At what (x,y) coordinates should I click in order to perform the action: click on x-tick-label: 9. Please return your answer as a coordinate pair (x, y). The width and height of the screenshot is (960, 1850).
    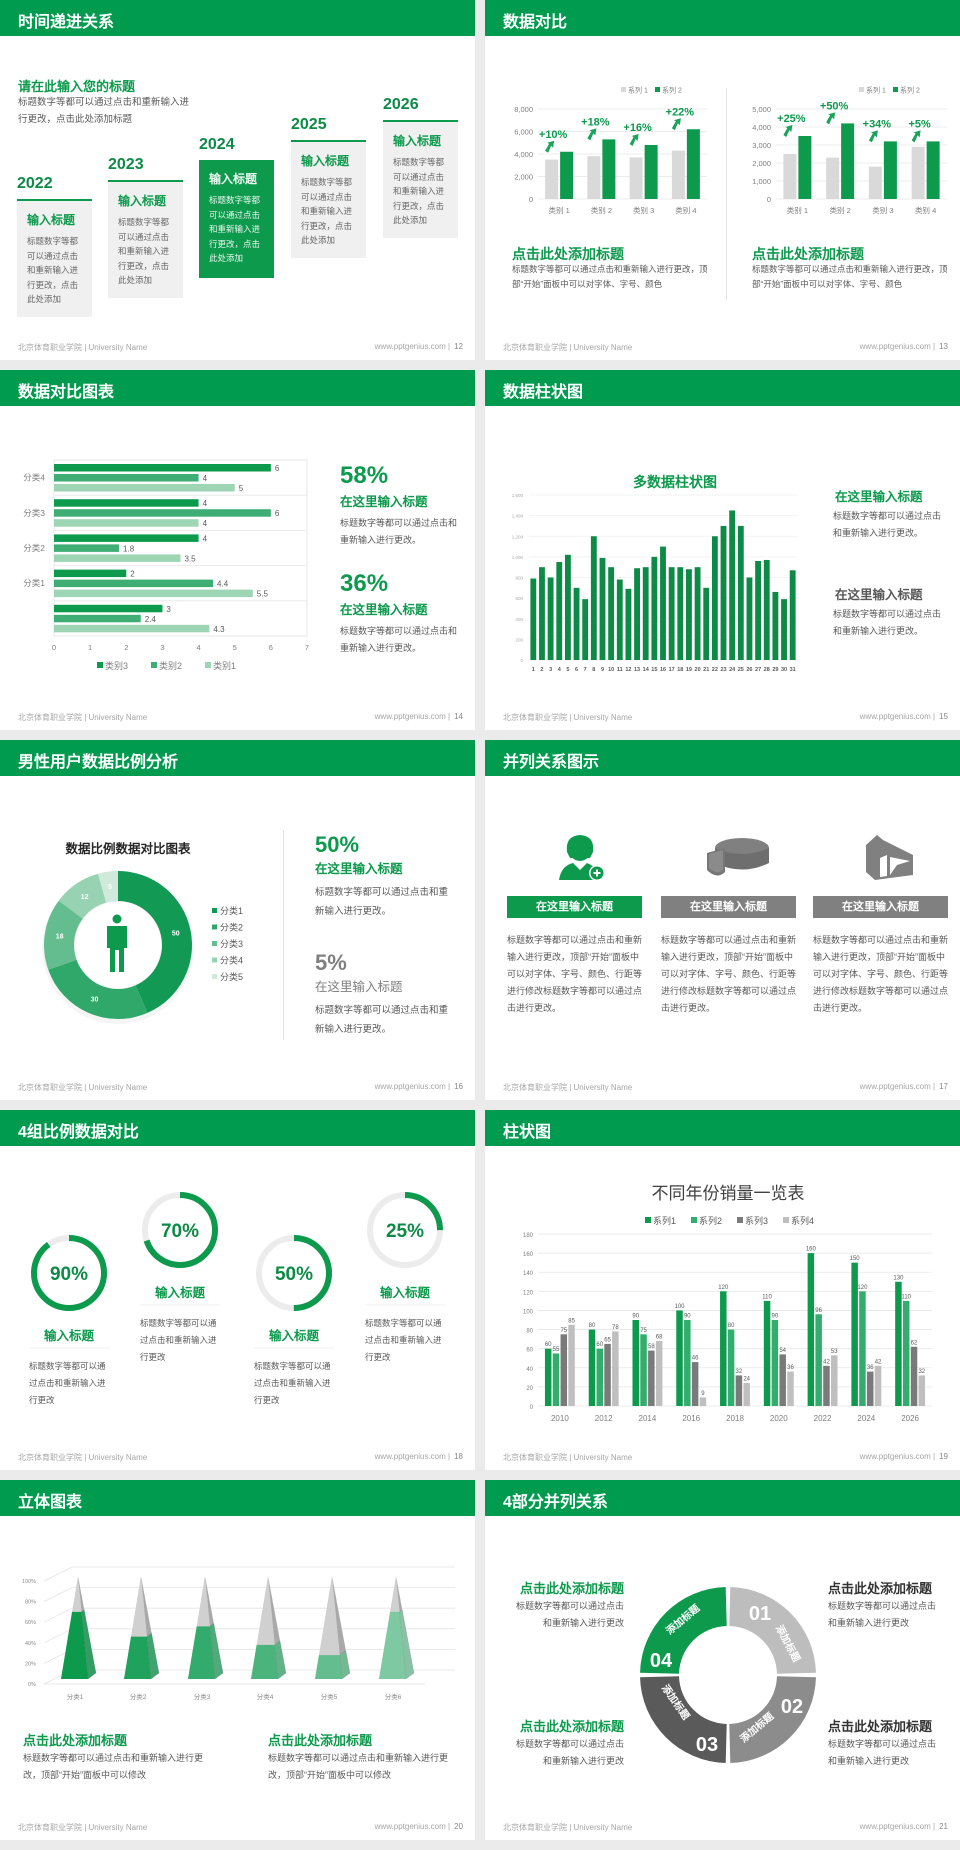
    Looking at the image, I should click on (602, 670).